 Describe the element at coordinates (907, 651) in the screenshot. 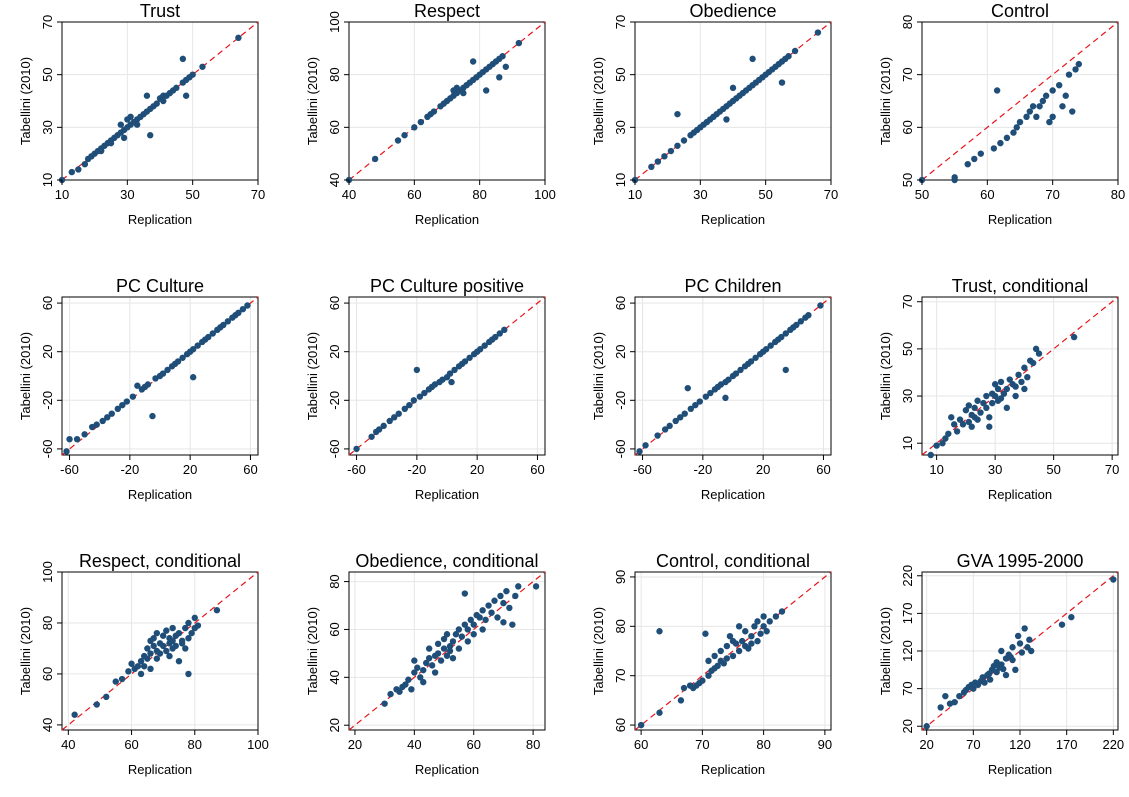

I see `y-tick-label: 120` at that location.